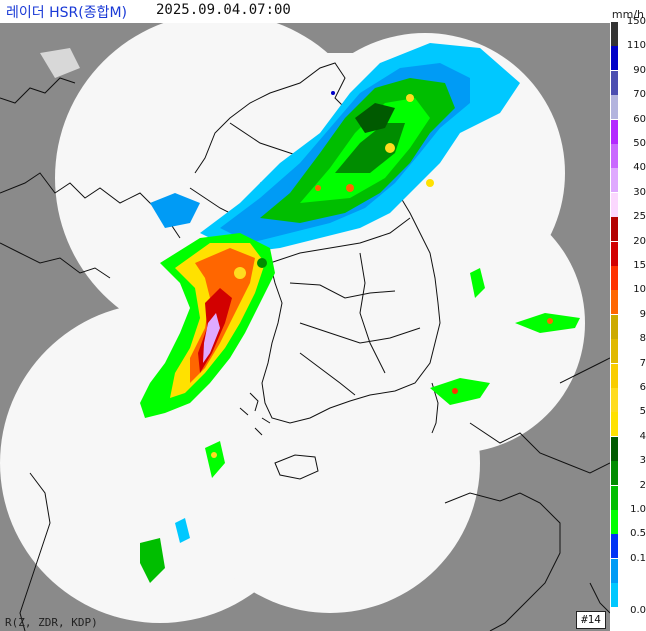  What do you see at coordinates (628, 348) in the screenshot?
I see `legend-row: 8` at bounding box center [628, 348].